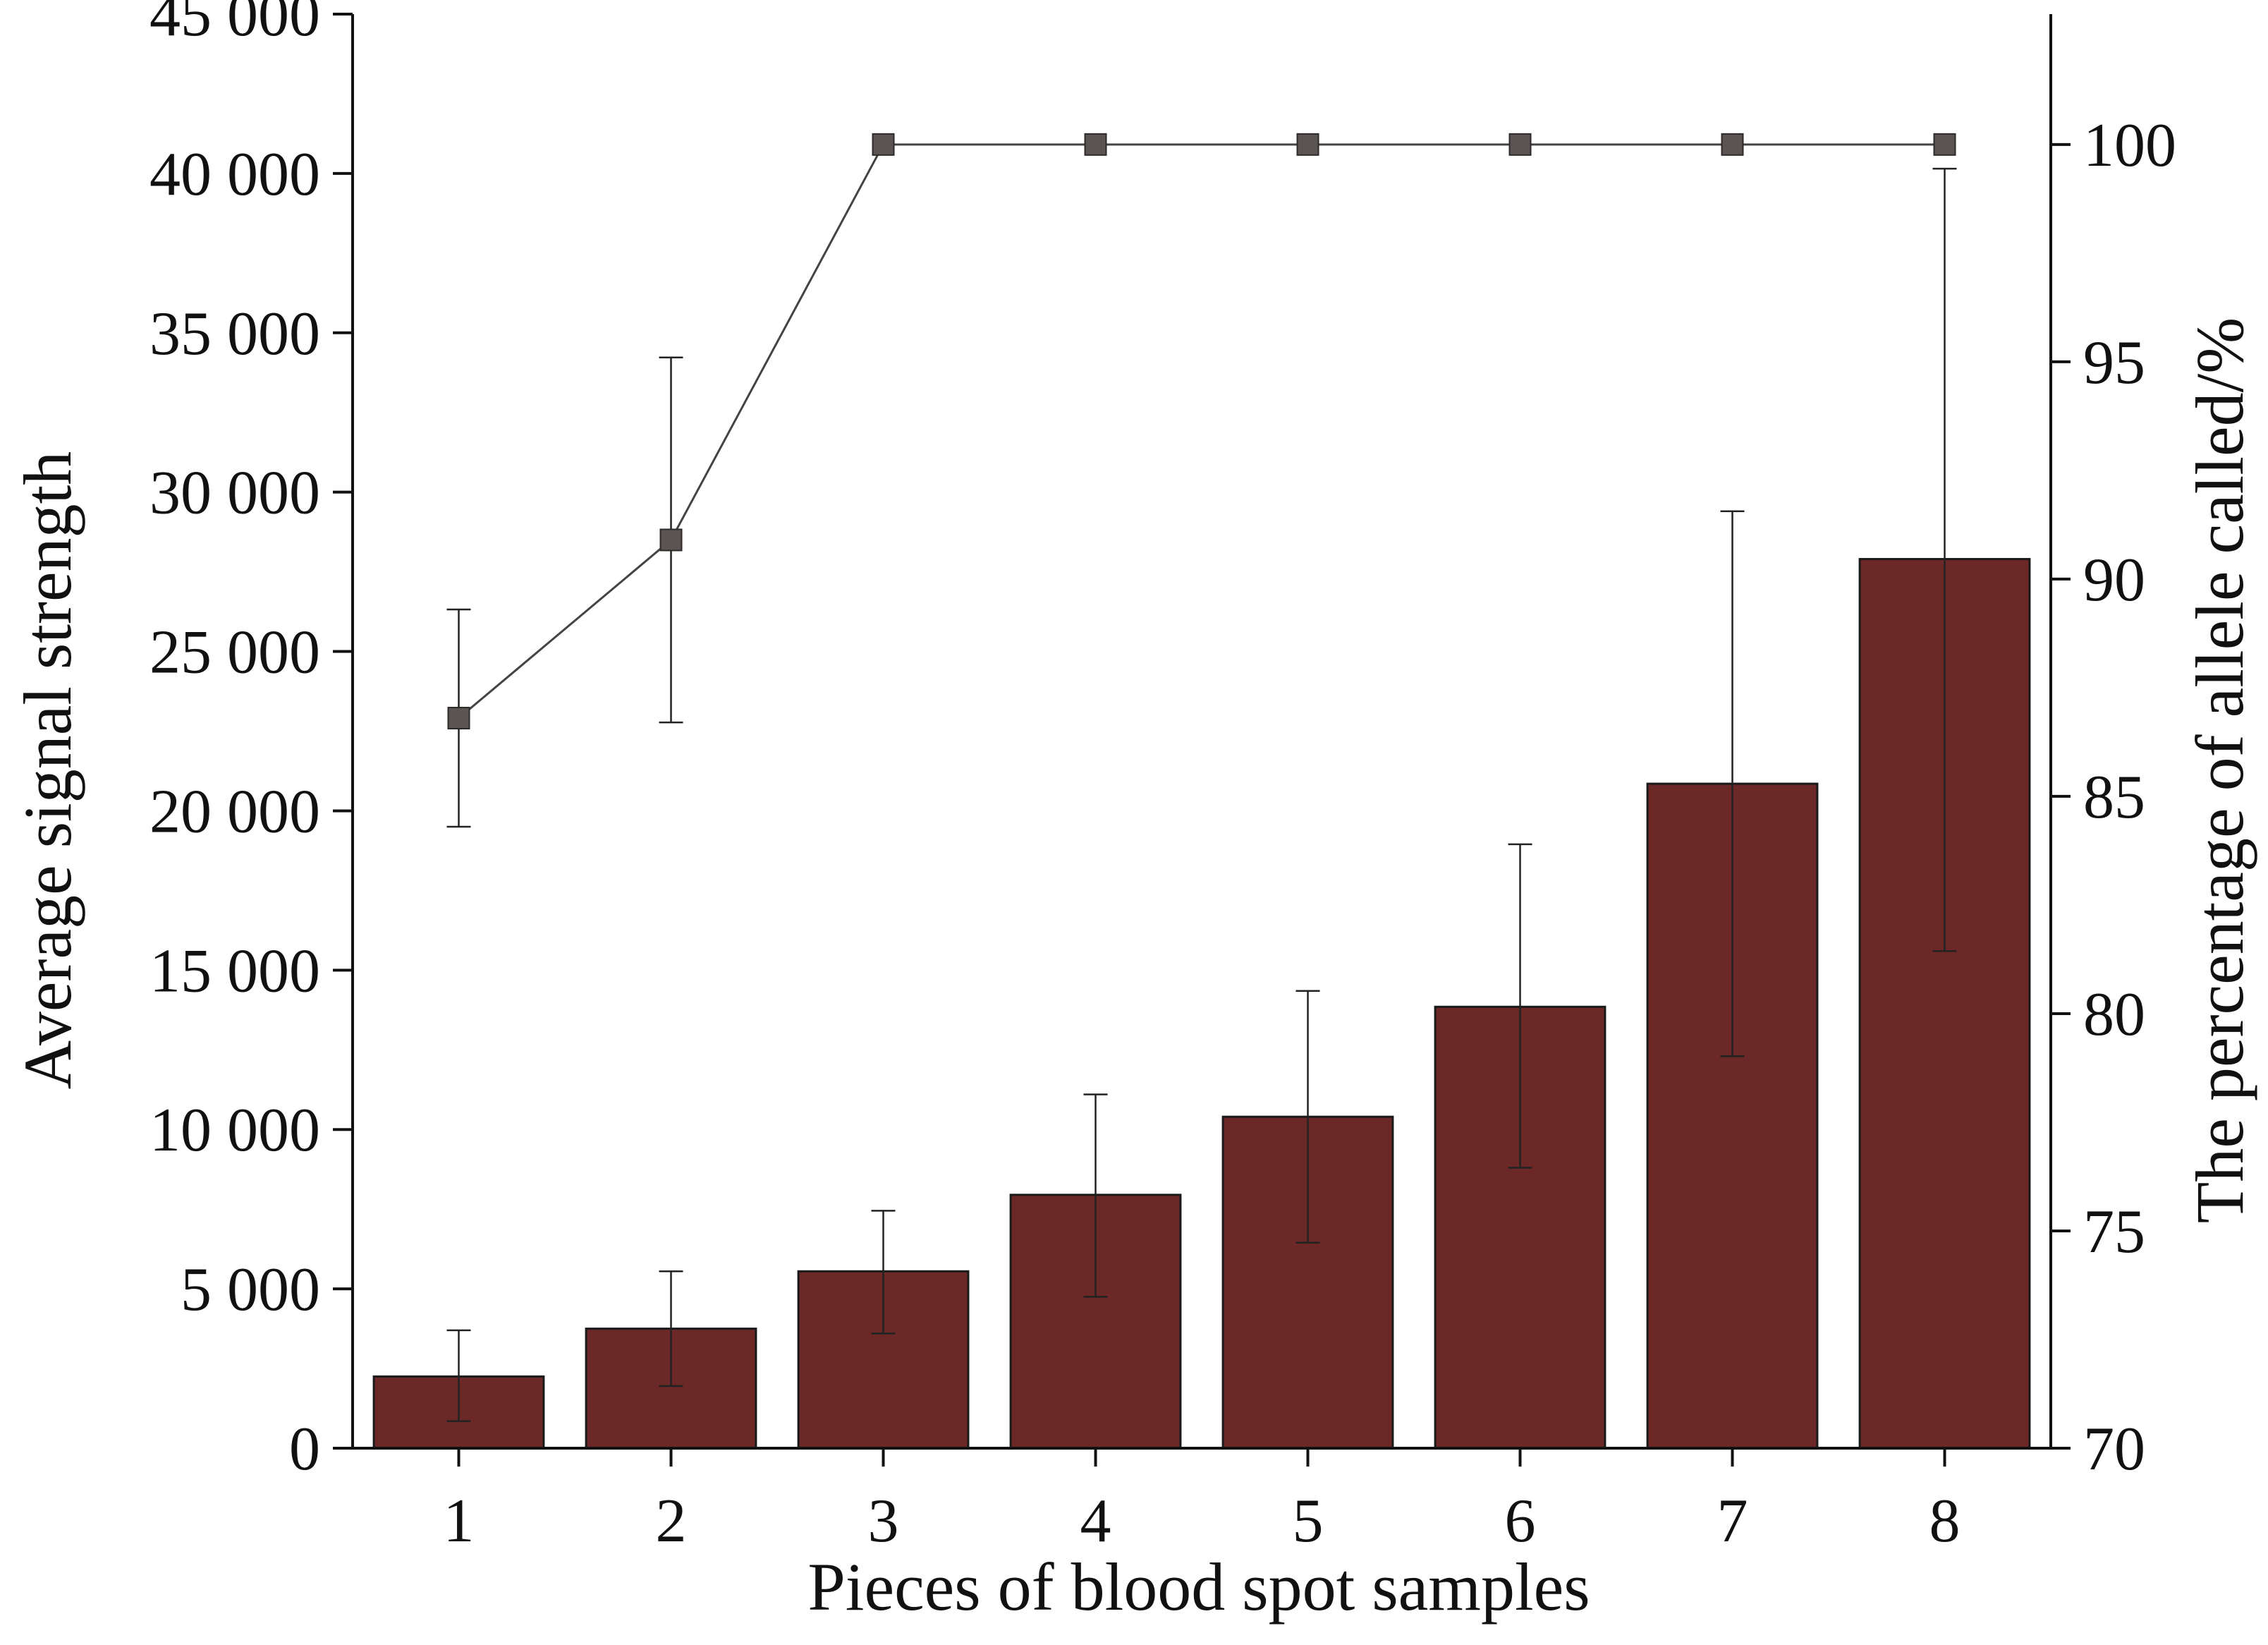  I want to click on x-axis-title: Pieces of blood spot samples, so click(1198, 1587).